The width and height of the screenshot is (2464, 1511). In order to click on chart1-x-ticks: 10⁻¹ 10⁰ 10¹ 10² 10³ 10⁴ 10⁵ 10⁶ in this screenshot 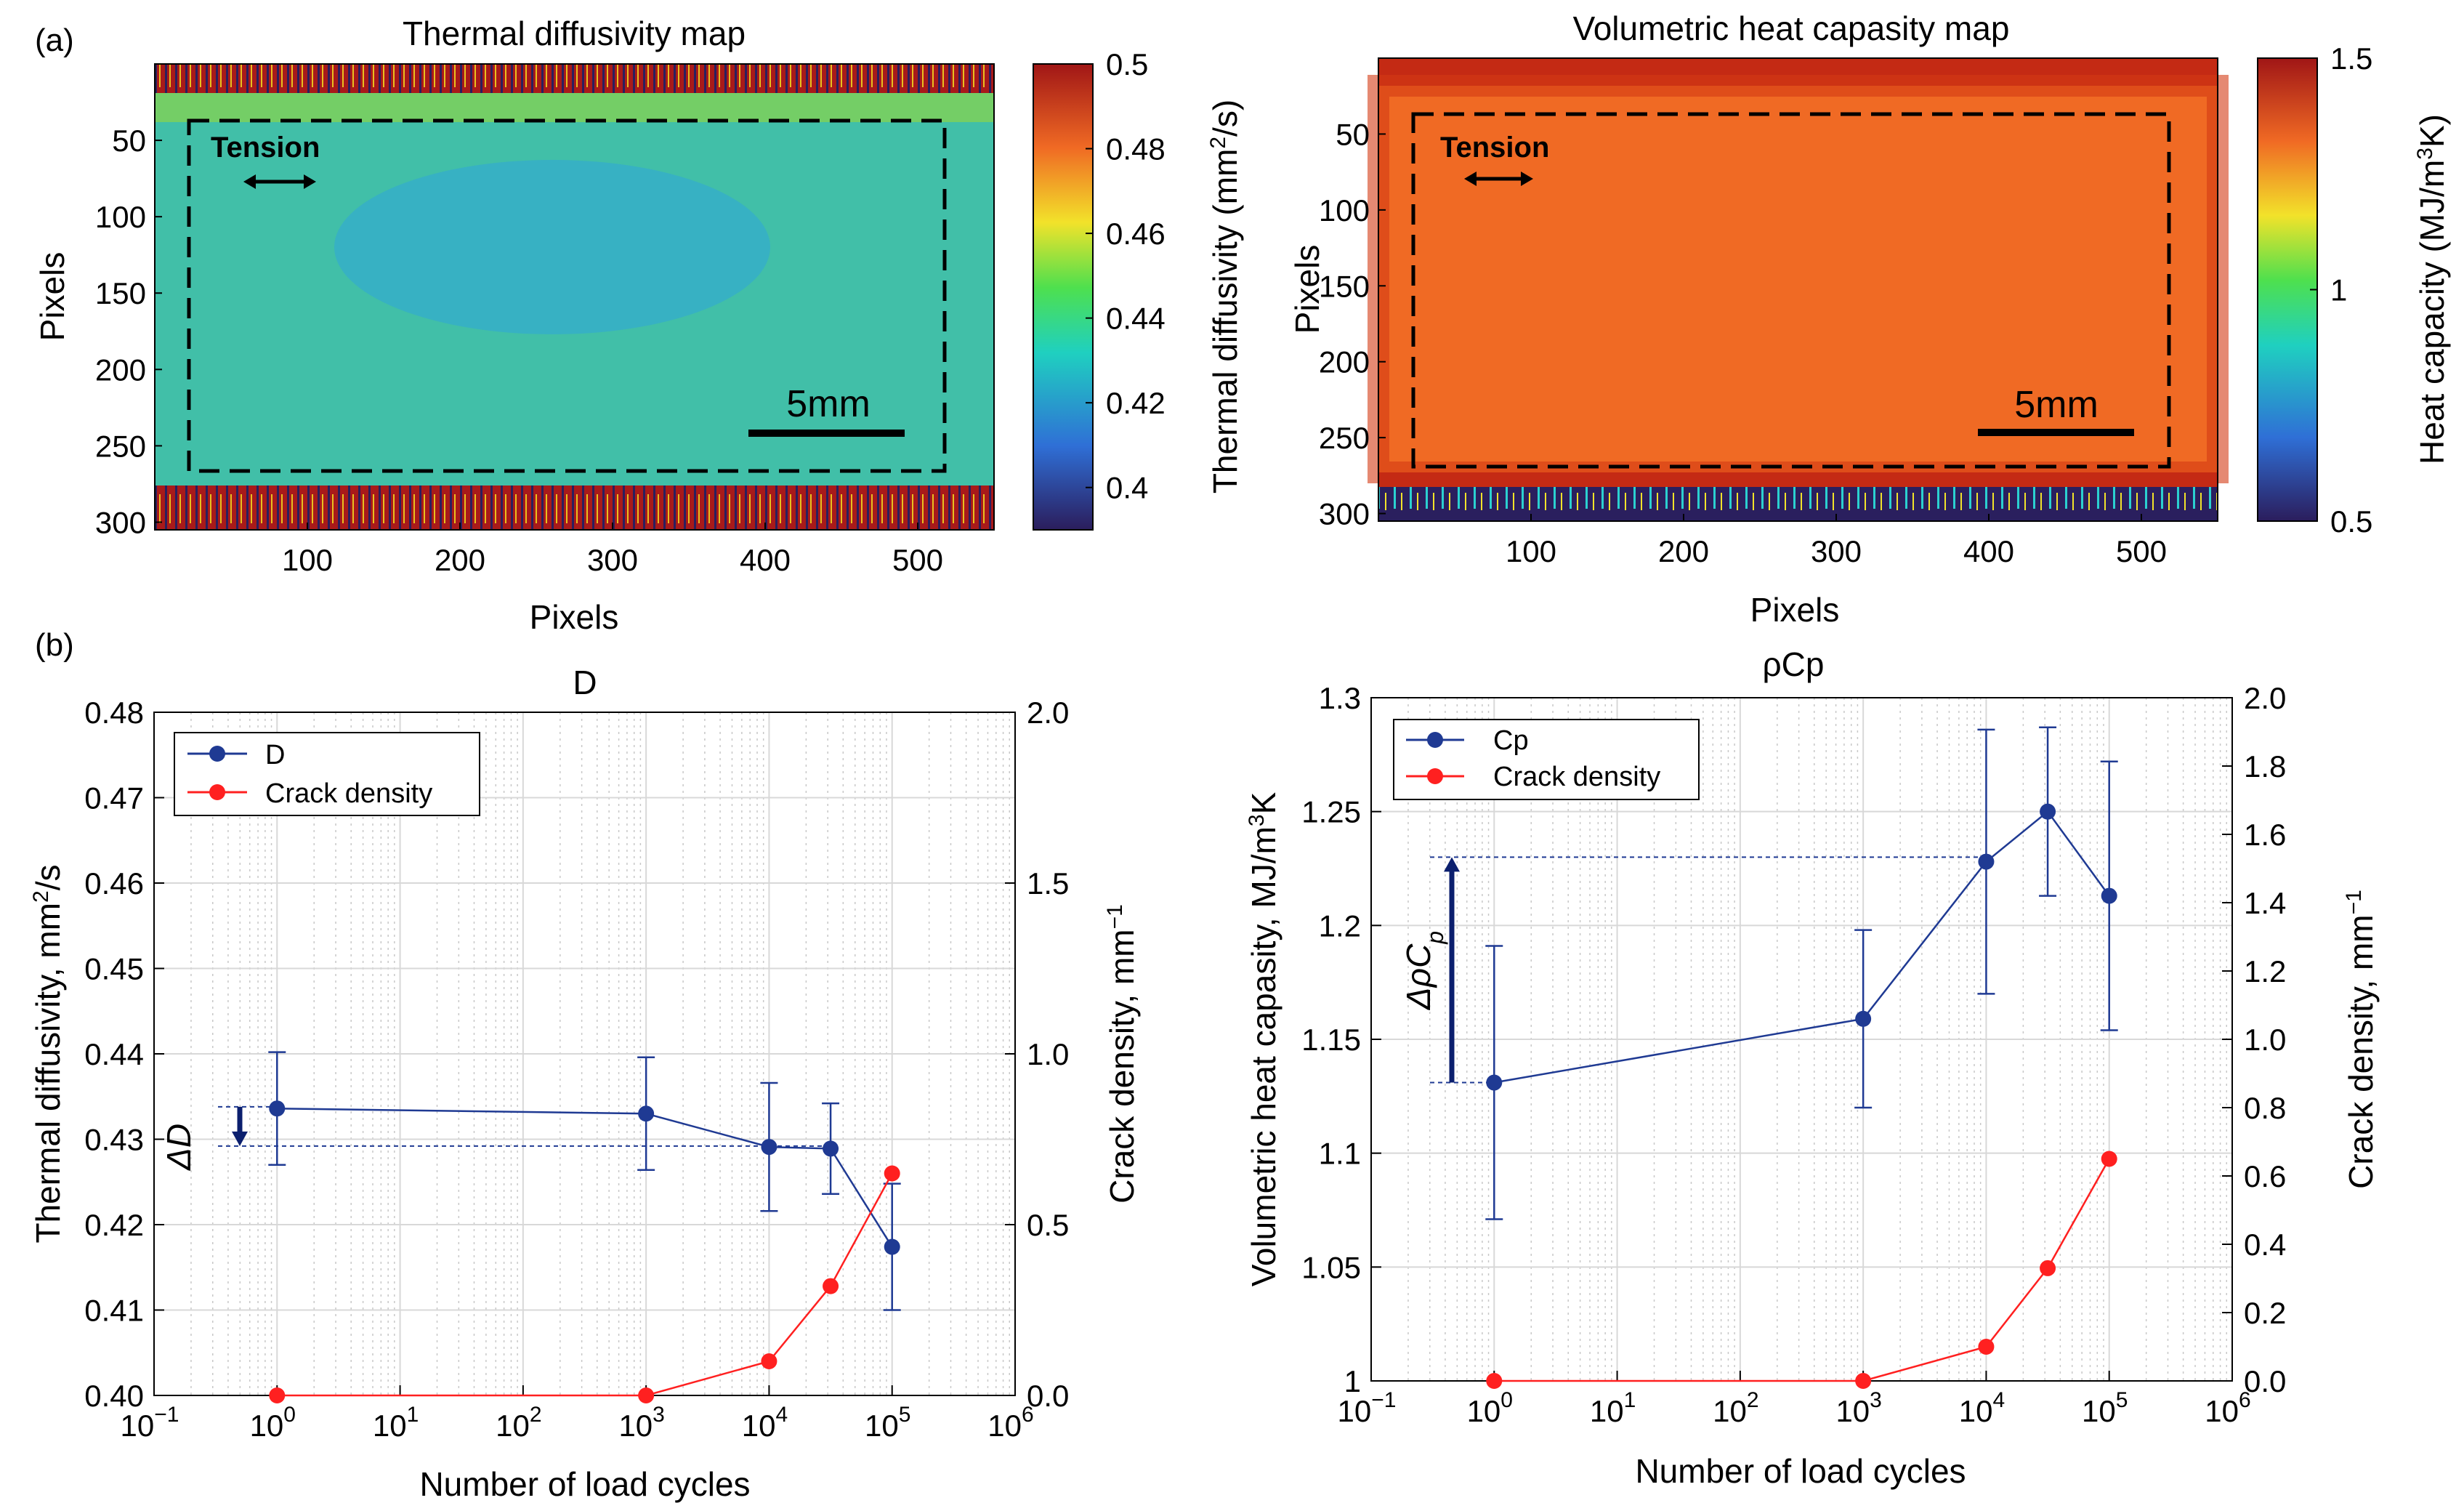, I will do `click(577, 1414)`.